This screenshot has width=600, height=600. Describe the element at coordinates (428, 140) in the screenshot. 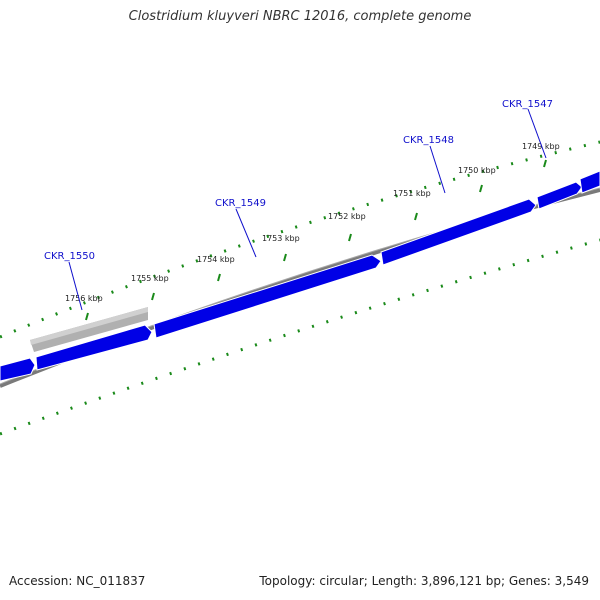

I see `gene-label-ckr-1548: CKR_1548` at that location.